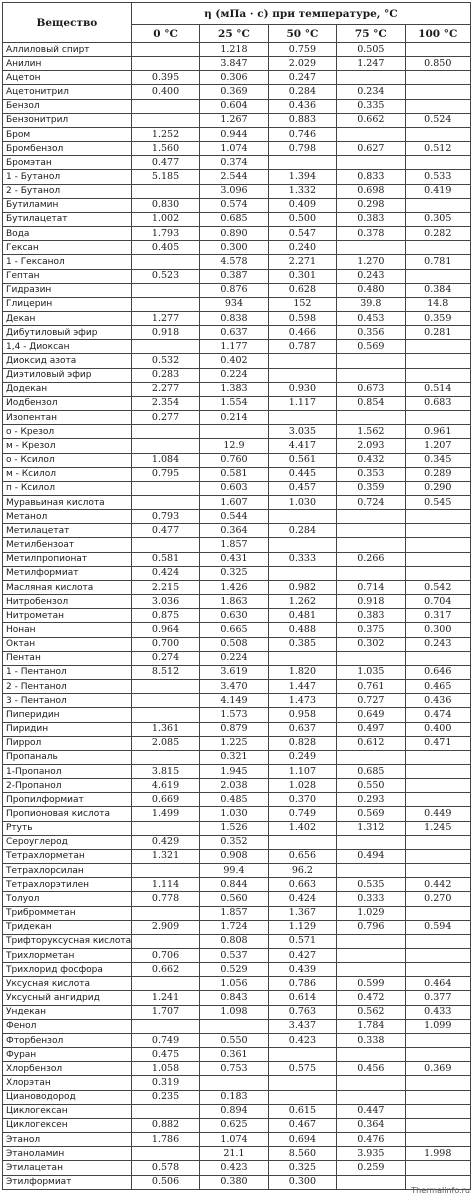 The width and height of the screenshot is (474, 1198). What do you see at coordinates (237, 913) in the screenshot?
I see `table-row: Трибромметан 1.857 1.367 1.029` at bounding box center [237, 913].